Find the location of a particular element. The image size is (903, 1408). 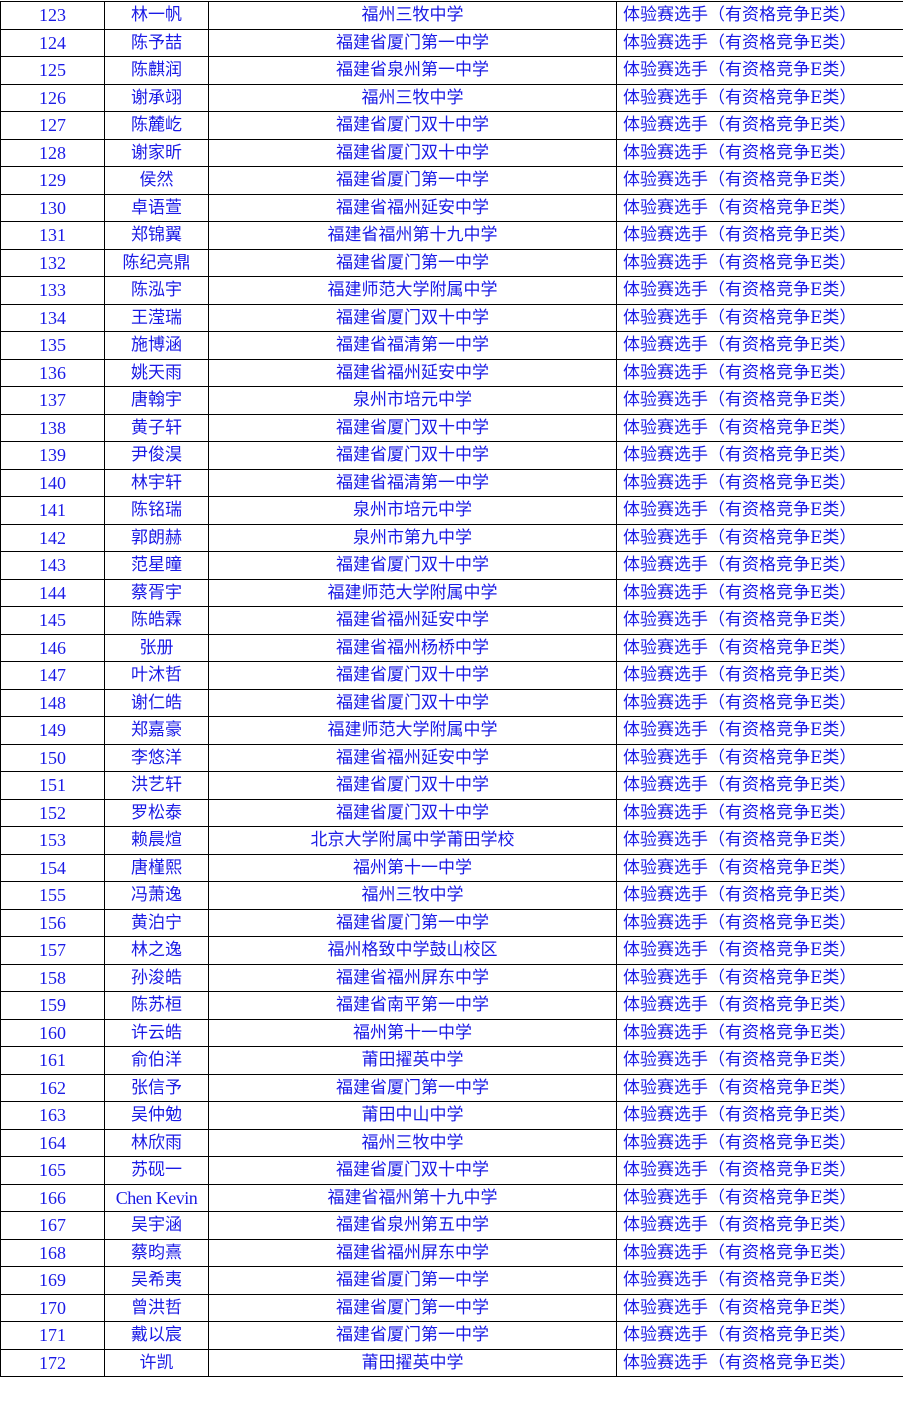

table-row: 138 黄子轩 福建省厦门双十中学 体验赛选手（有资格竞争E类） is located at coordinates (451, 427).